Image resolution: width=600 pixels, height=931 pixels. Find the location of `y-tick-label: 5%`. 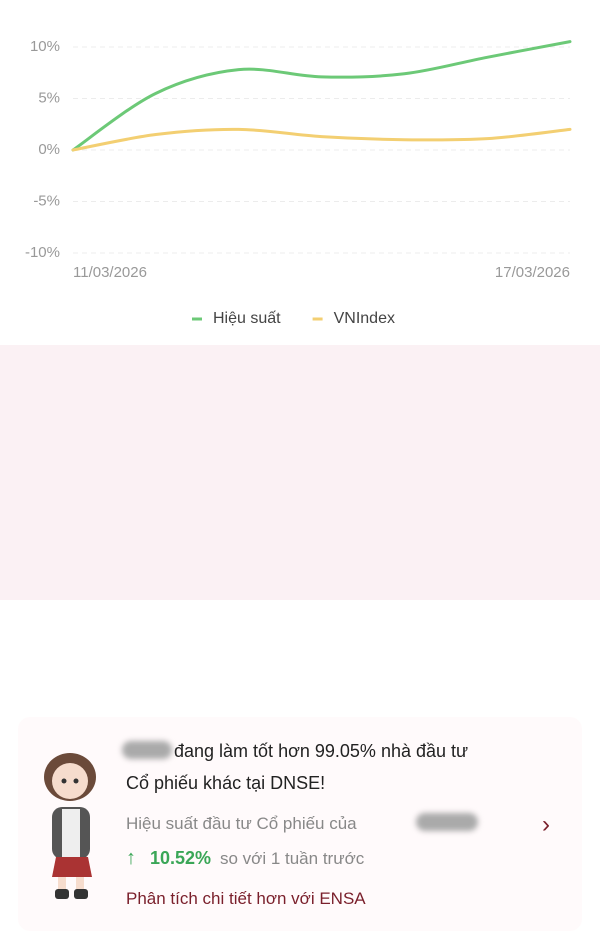

y-tick-label: 5% is located at coordinates (49, 97).